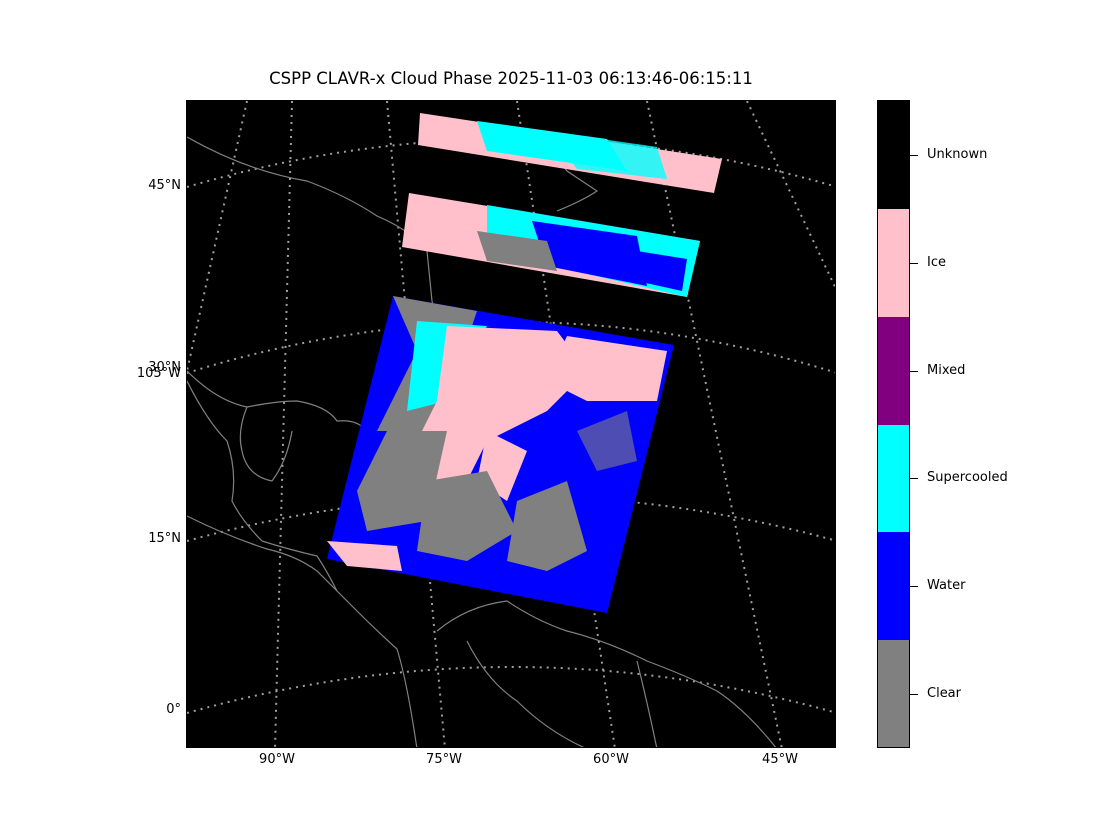 The height and width of the screenshot is (840, 1120). I want to click on lat-label-45n: 45°N, so click(164, 185).